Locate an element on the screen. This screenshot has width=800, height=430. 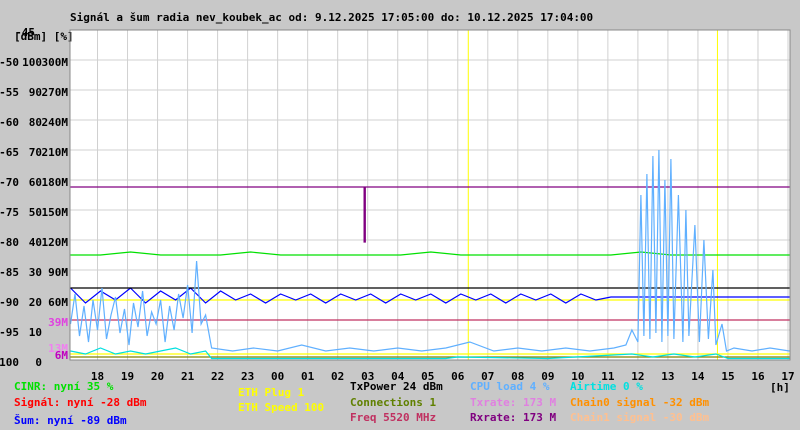
y2-tick-label: 50 is located at coordinates (35, 212).